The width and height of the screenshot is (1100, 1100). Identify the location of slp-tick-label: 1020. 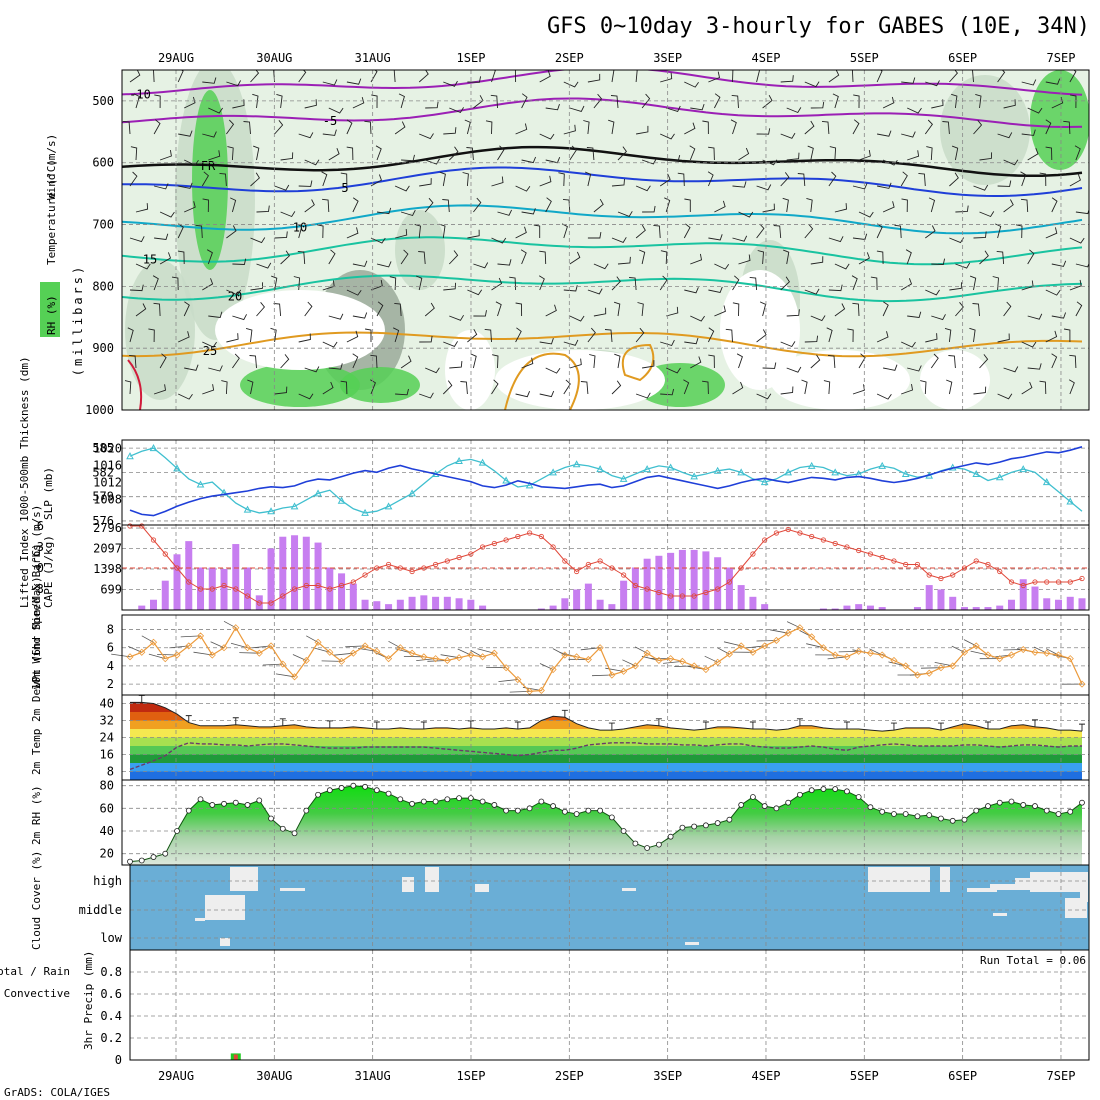
(107, 449).